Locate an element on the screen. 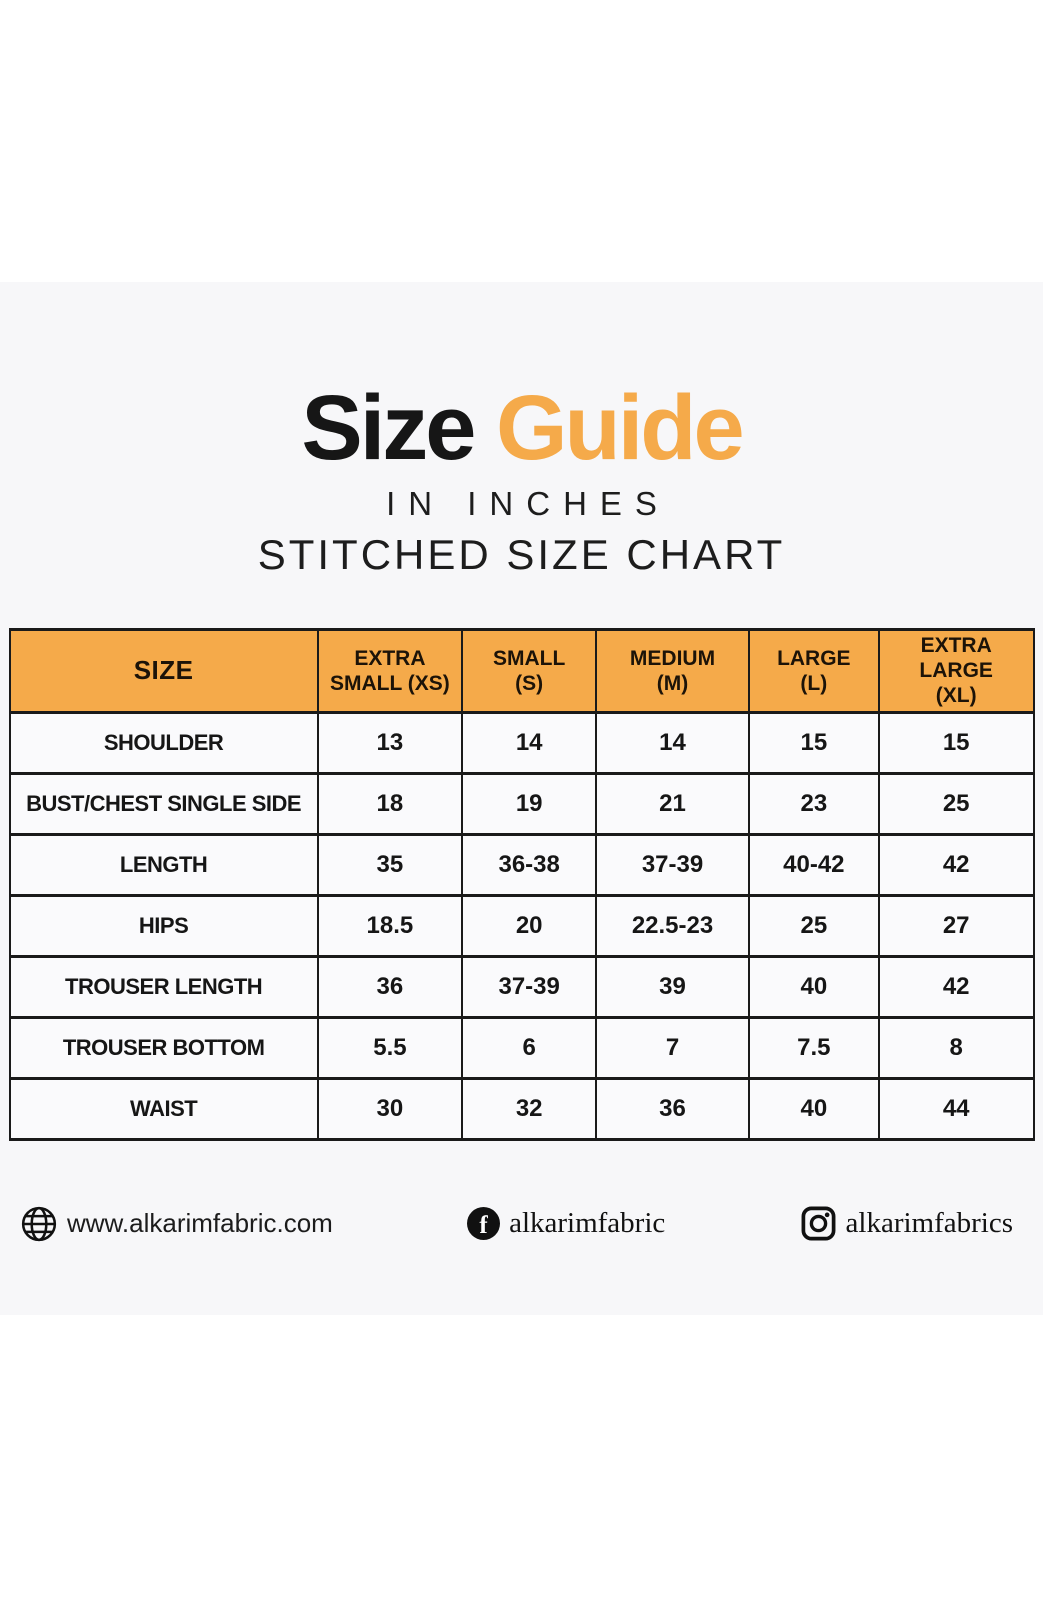 The width and height of the screenshot is (1043, 1600). row-label: BUST/CHEST SINGLE SIDE is located at coordinates (163, 803).